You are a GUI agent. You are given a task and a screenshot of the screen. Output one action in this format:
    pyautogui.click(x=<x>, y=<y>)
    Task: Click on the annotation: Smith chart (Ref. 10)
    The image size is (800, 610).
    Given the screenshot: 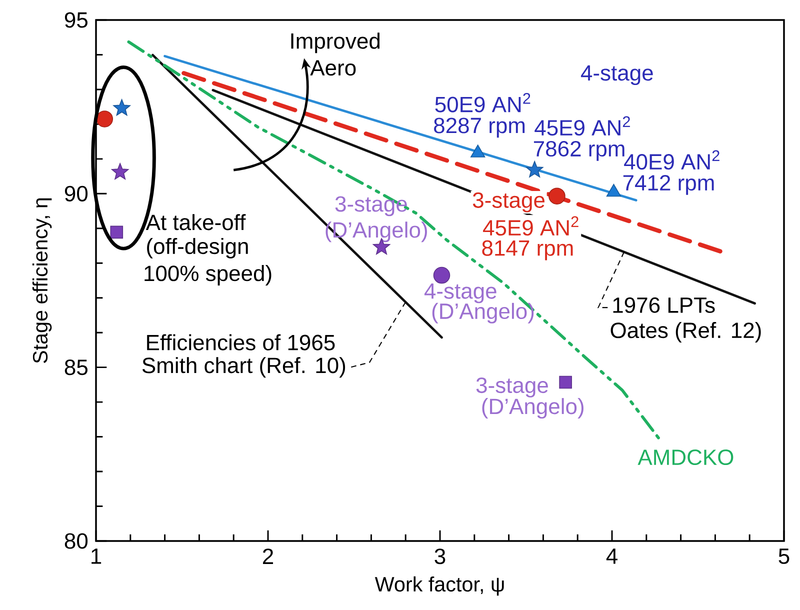 What is the action you would take?
    pyautogui.click(x=244, y=367)
    